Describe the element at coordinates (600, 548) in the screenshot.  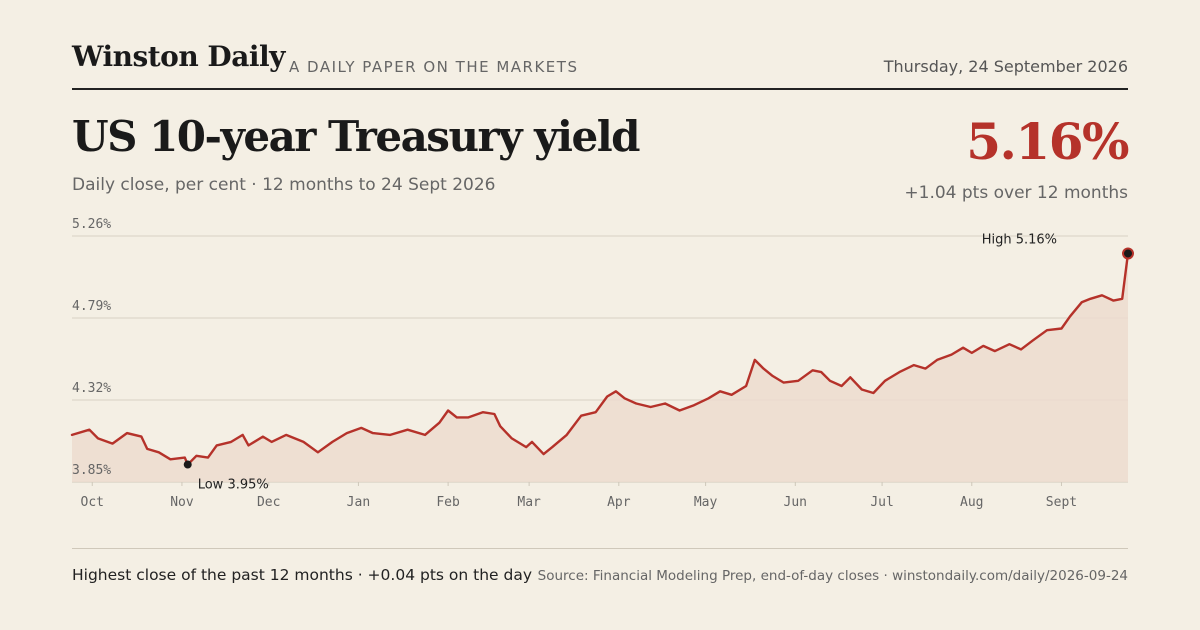
I see `footer-divider` at that location.